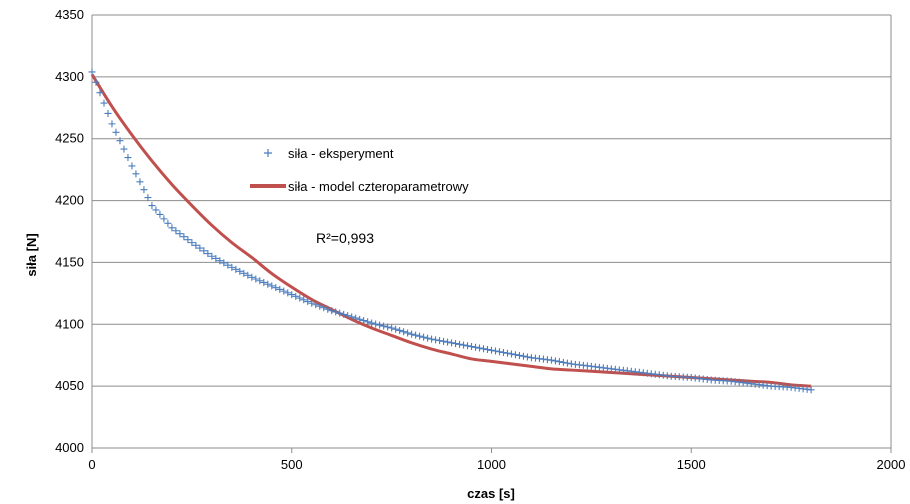 Image resolution: width=910 pixels, height=504 pixels. I want to click on y-tick-label: 4300, so click(69, 76).